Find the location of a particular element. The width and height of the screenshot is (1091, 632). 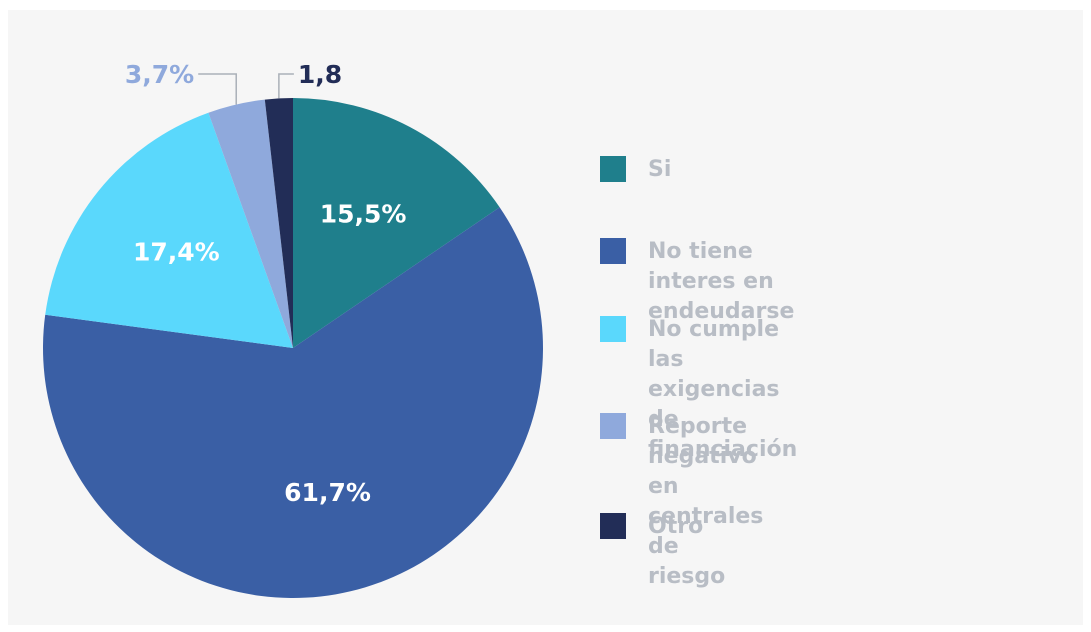

legend-item: Si is located at coordinates (635, 170).